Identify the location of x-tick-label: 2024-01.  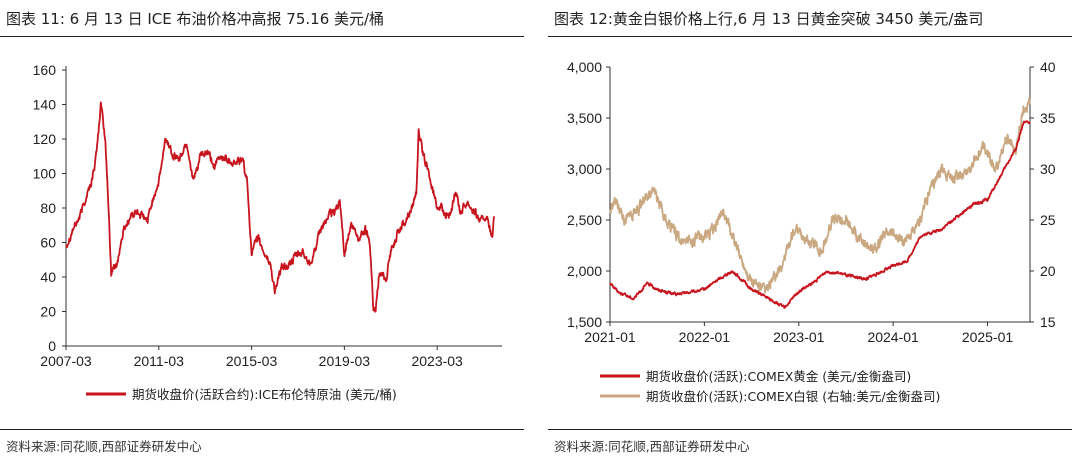
(893, 337).